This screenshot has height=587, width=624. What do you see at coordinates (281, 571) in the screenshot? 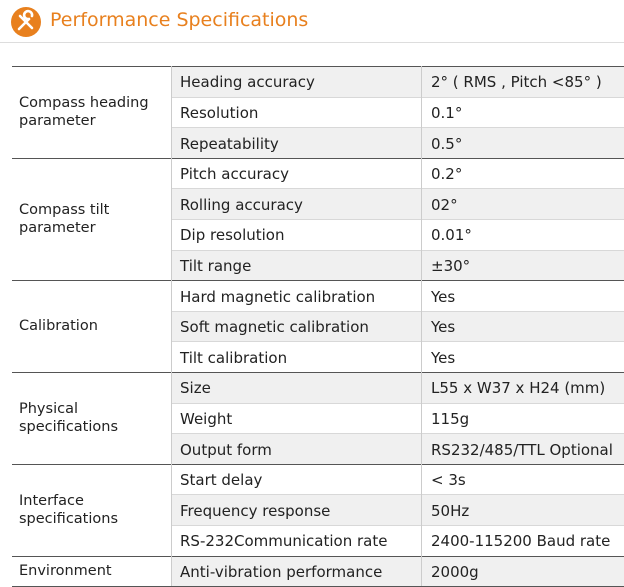
I see `param: Anti-vibration performance` at bounding box center [281, 571].